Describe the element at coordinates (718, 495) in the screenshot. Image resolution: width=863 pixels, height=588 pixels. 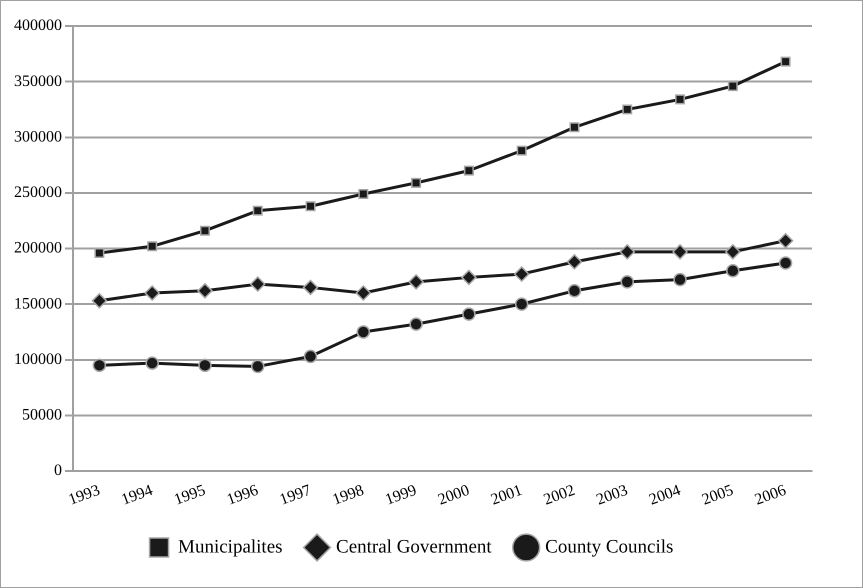
I see `x-tick-label: 2005` at that location.